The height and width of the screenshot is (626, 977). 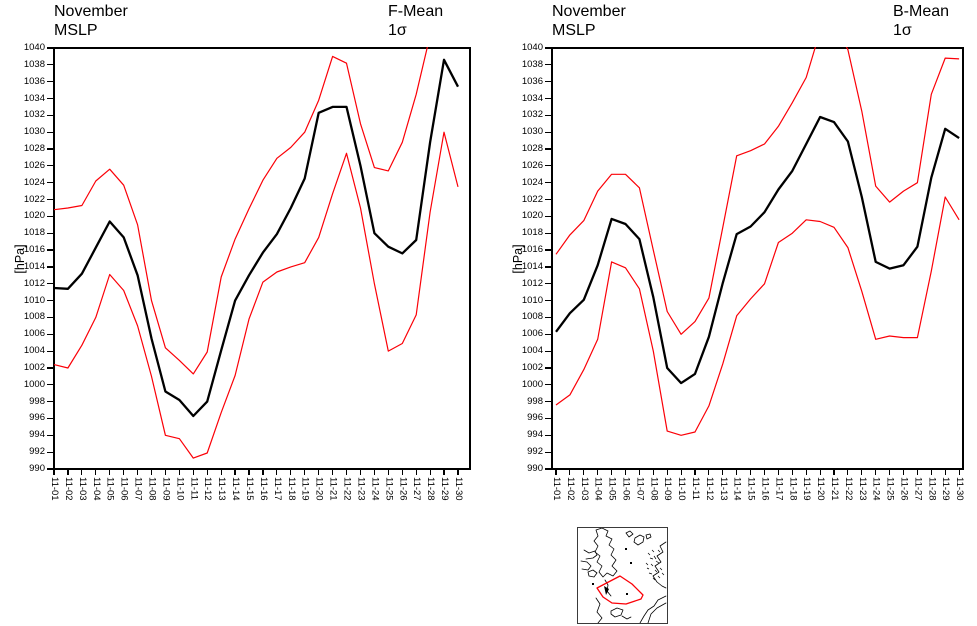 I want to click on y-tick-label: 996, so click(x=535, y=418).